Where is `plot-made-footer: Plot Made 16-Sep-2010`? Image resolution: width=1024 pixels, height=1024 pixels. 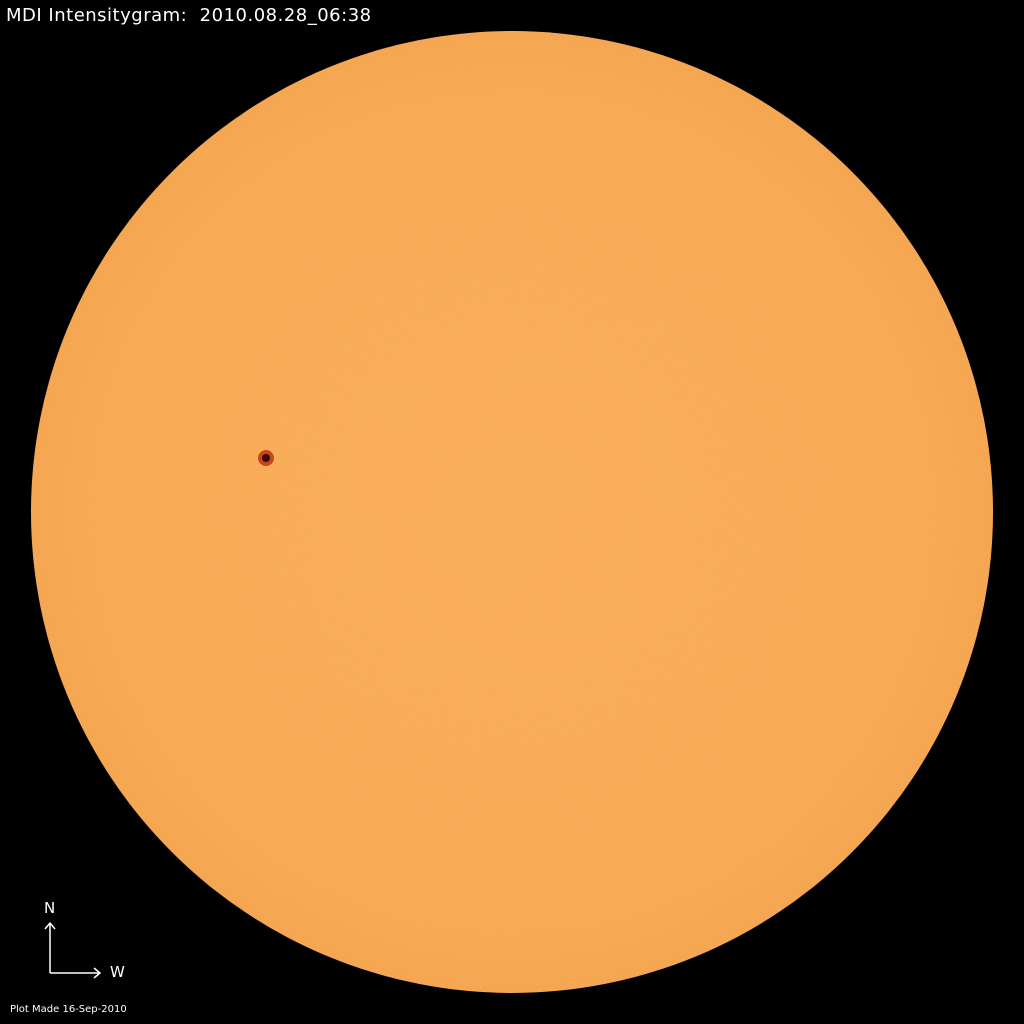
plot-made-footer: Plot Made 16-Sep-2010 is located at coordinates (68, 1009).